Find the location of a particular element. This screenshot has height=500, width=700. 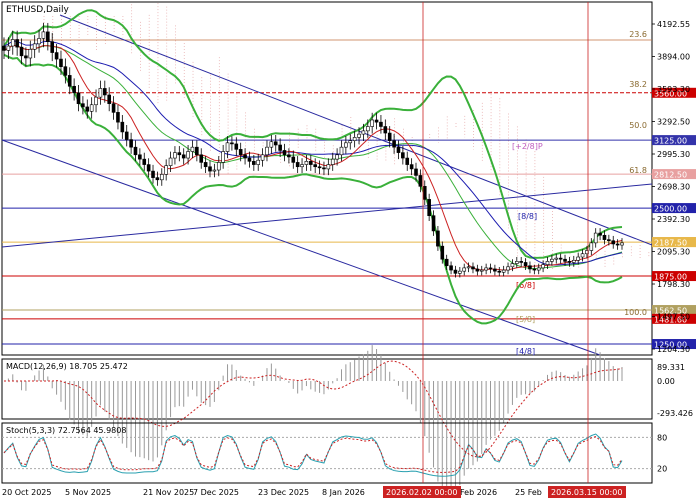

symbol-label: ETHUSD,Daily is located at coordinates (37, 10).